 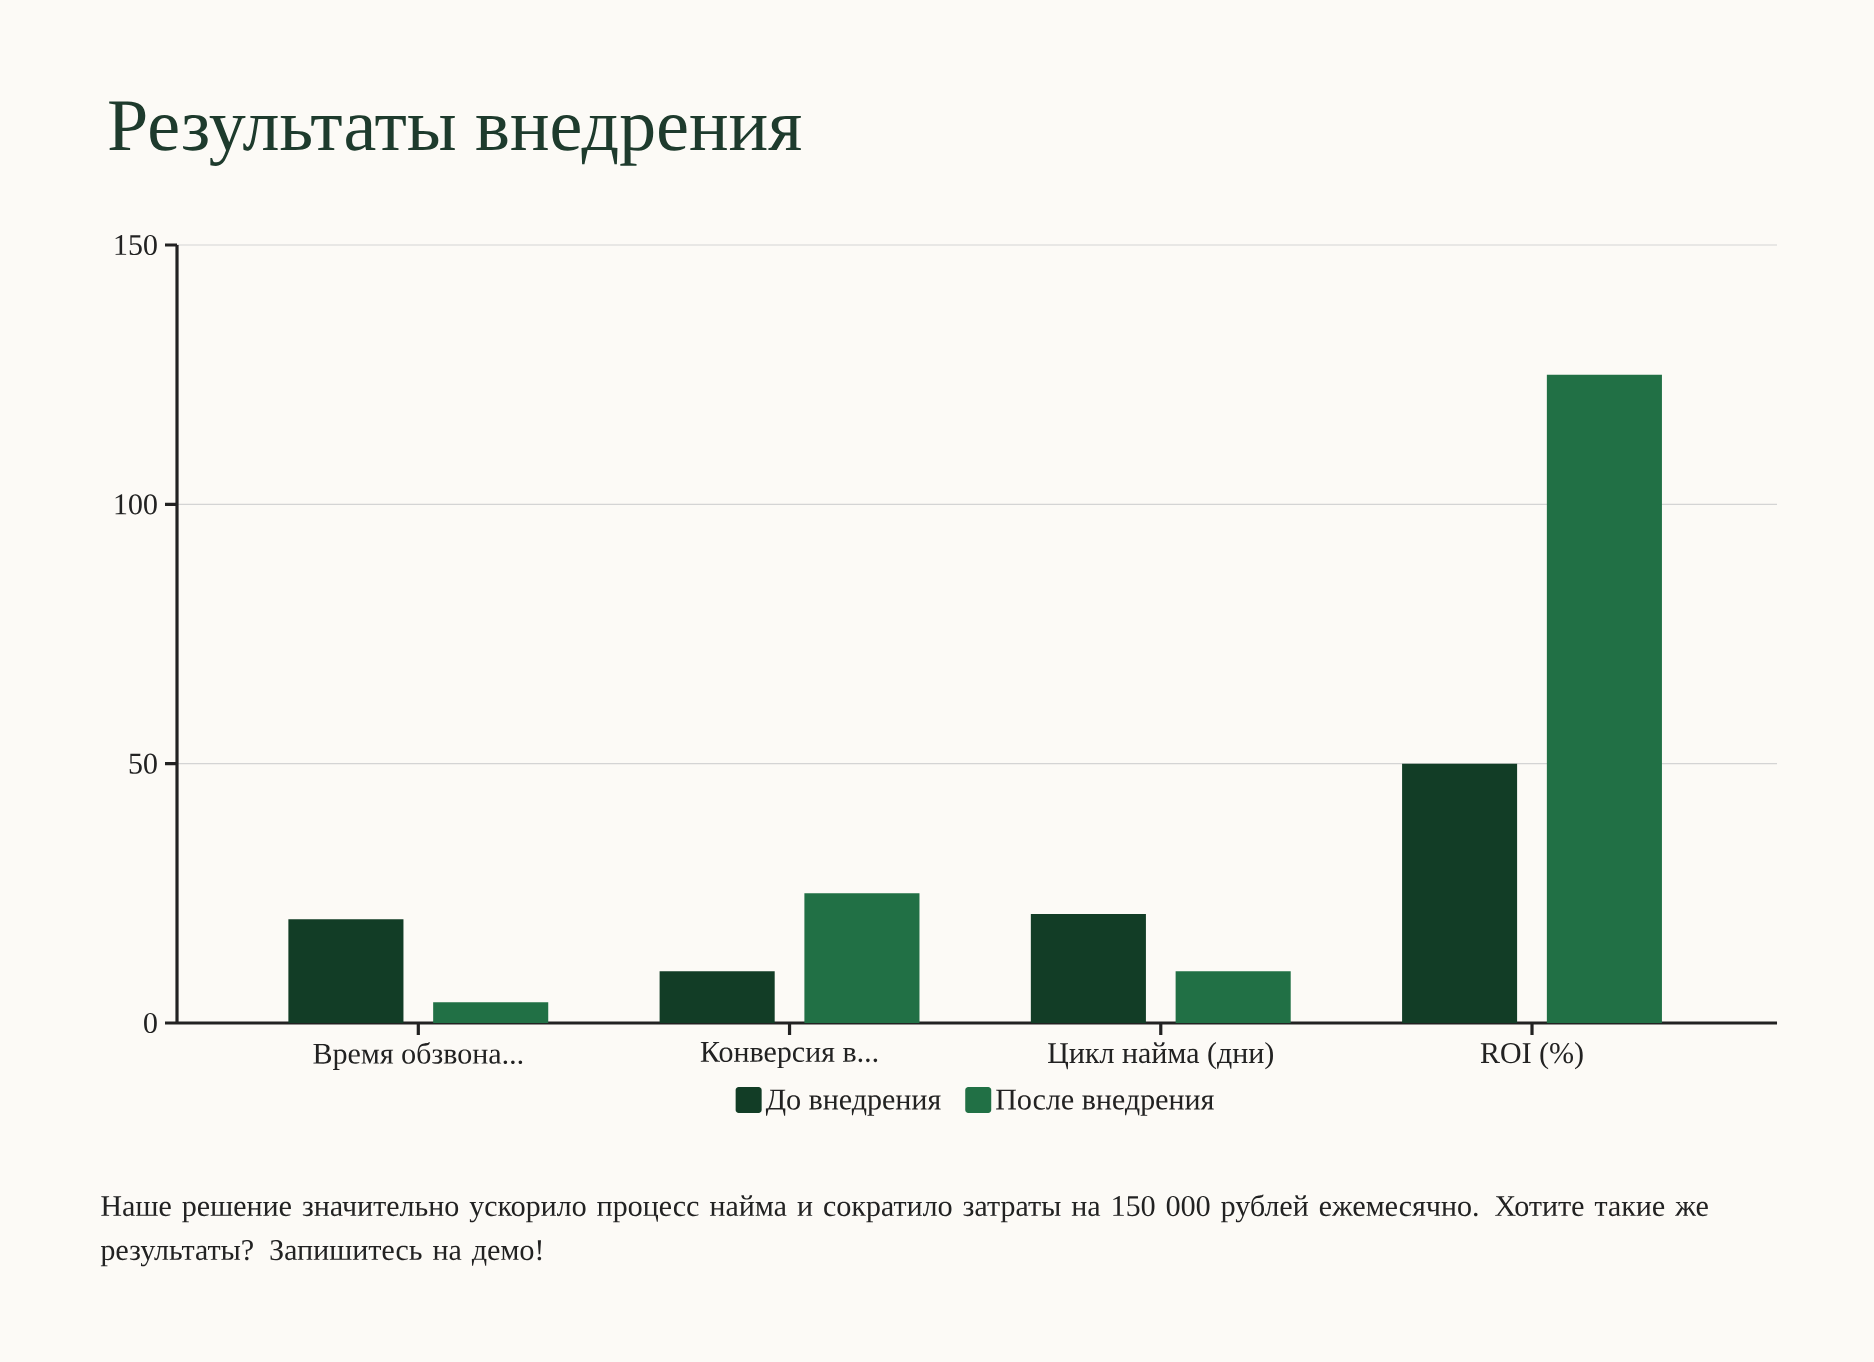 What do you see at coordinates (1105, 1102) in the screenshot?
I see `legend-label: После внедрения` at bounding box center [1105, 1102].